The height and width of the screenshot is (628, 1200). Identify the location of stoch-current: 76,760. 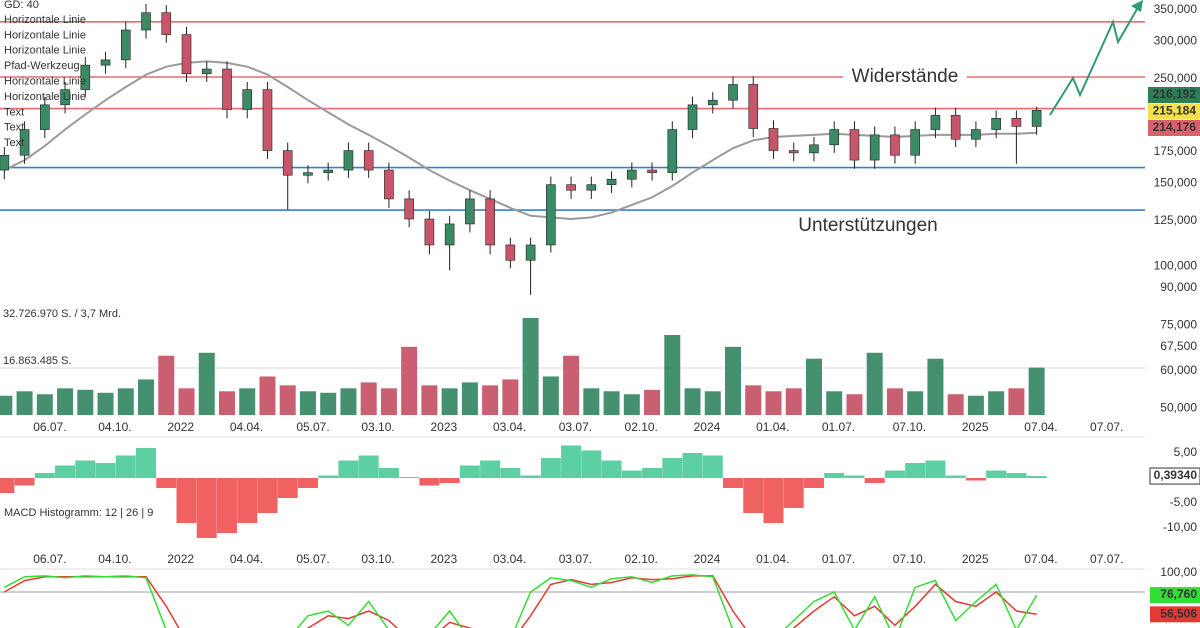
(1178, 594).